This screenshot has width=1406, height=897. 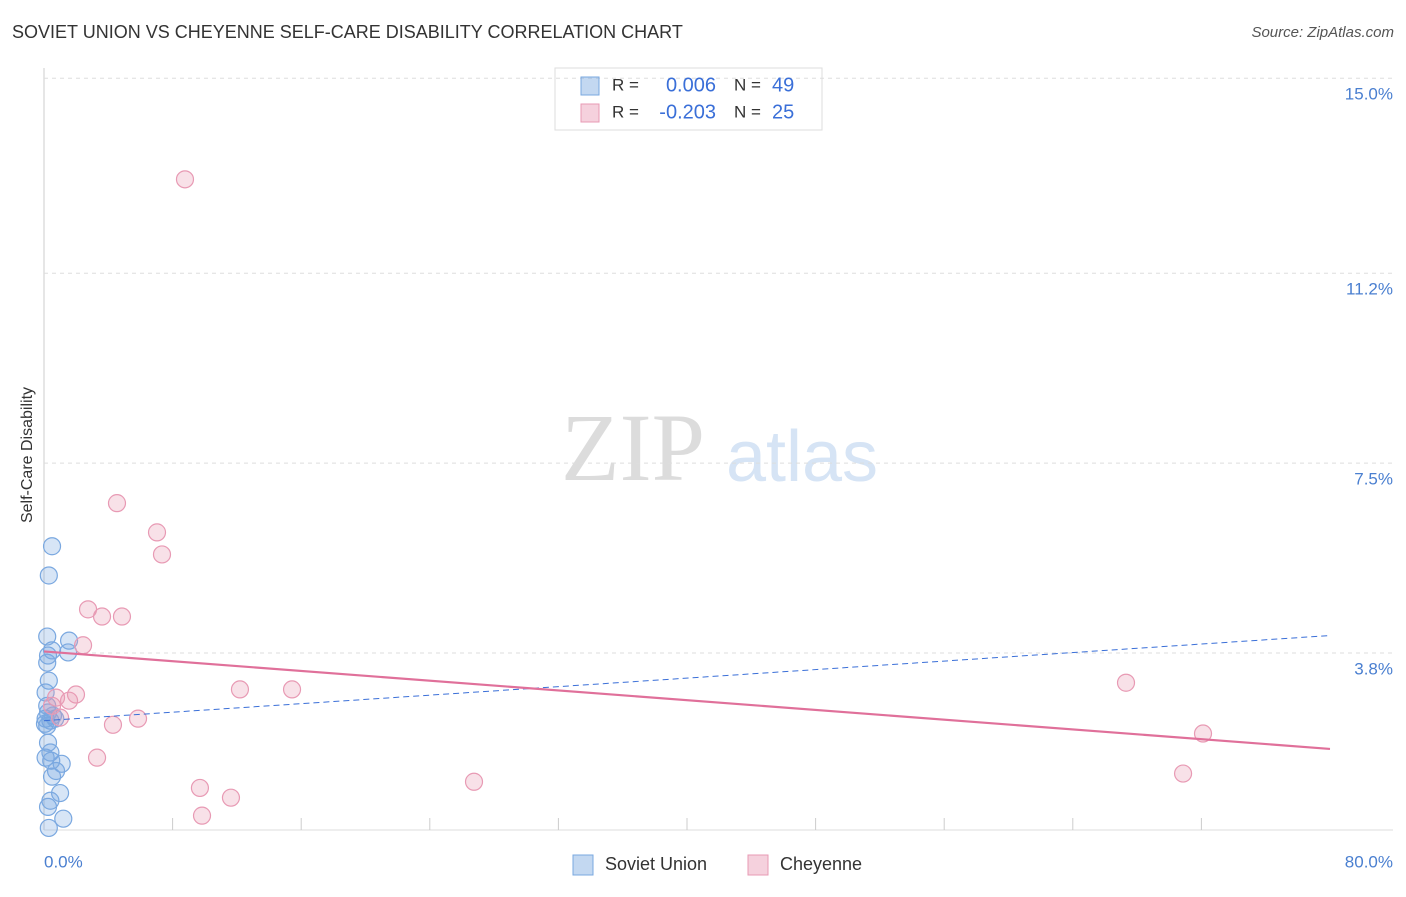 What do you see at coordinates (821, 864) in the screenshot?
I see `legend-label: Cheyenne` at bounding box center [821, 864].